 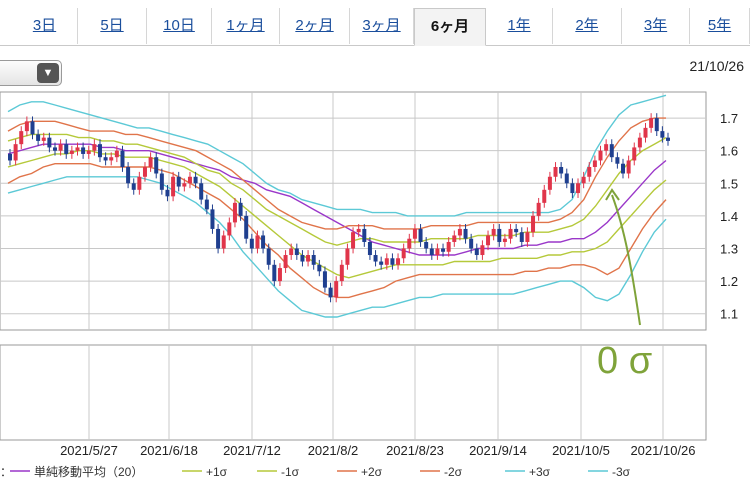 What do you see at coordinates (290, 472) in the screenshot?
I see `legend-label-2: -1σ` at bounding box center [290, 472].